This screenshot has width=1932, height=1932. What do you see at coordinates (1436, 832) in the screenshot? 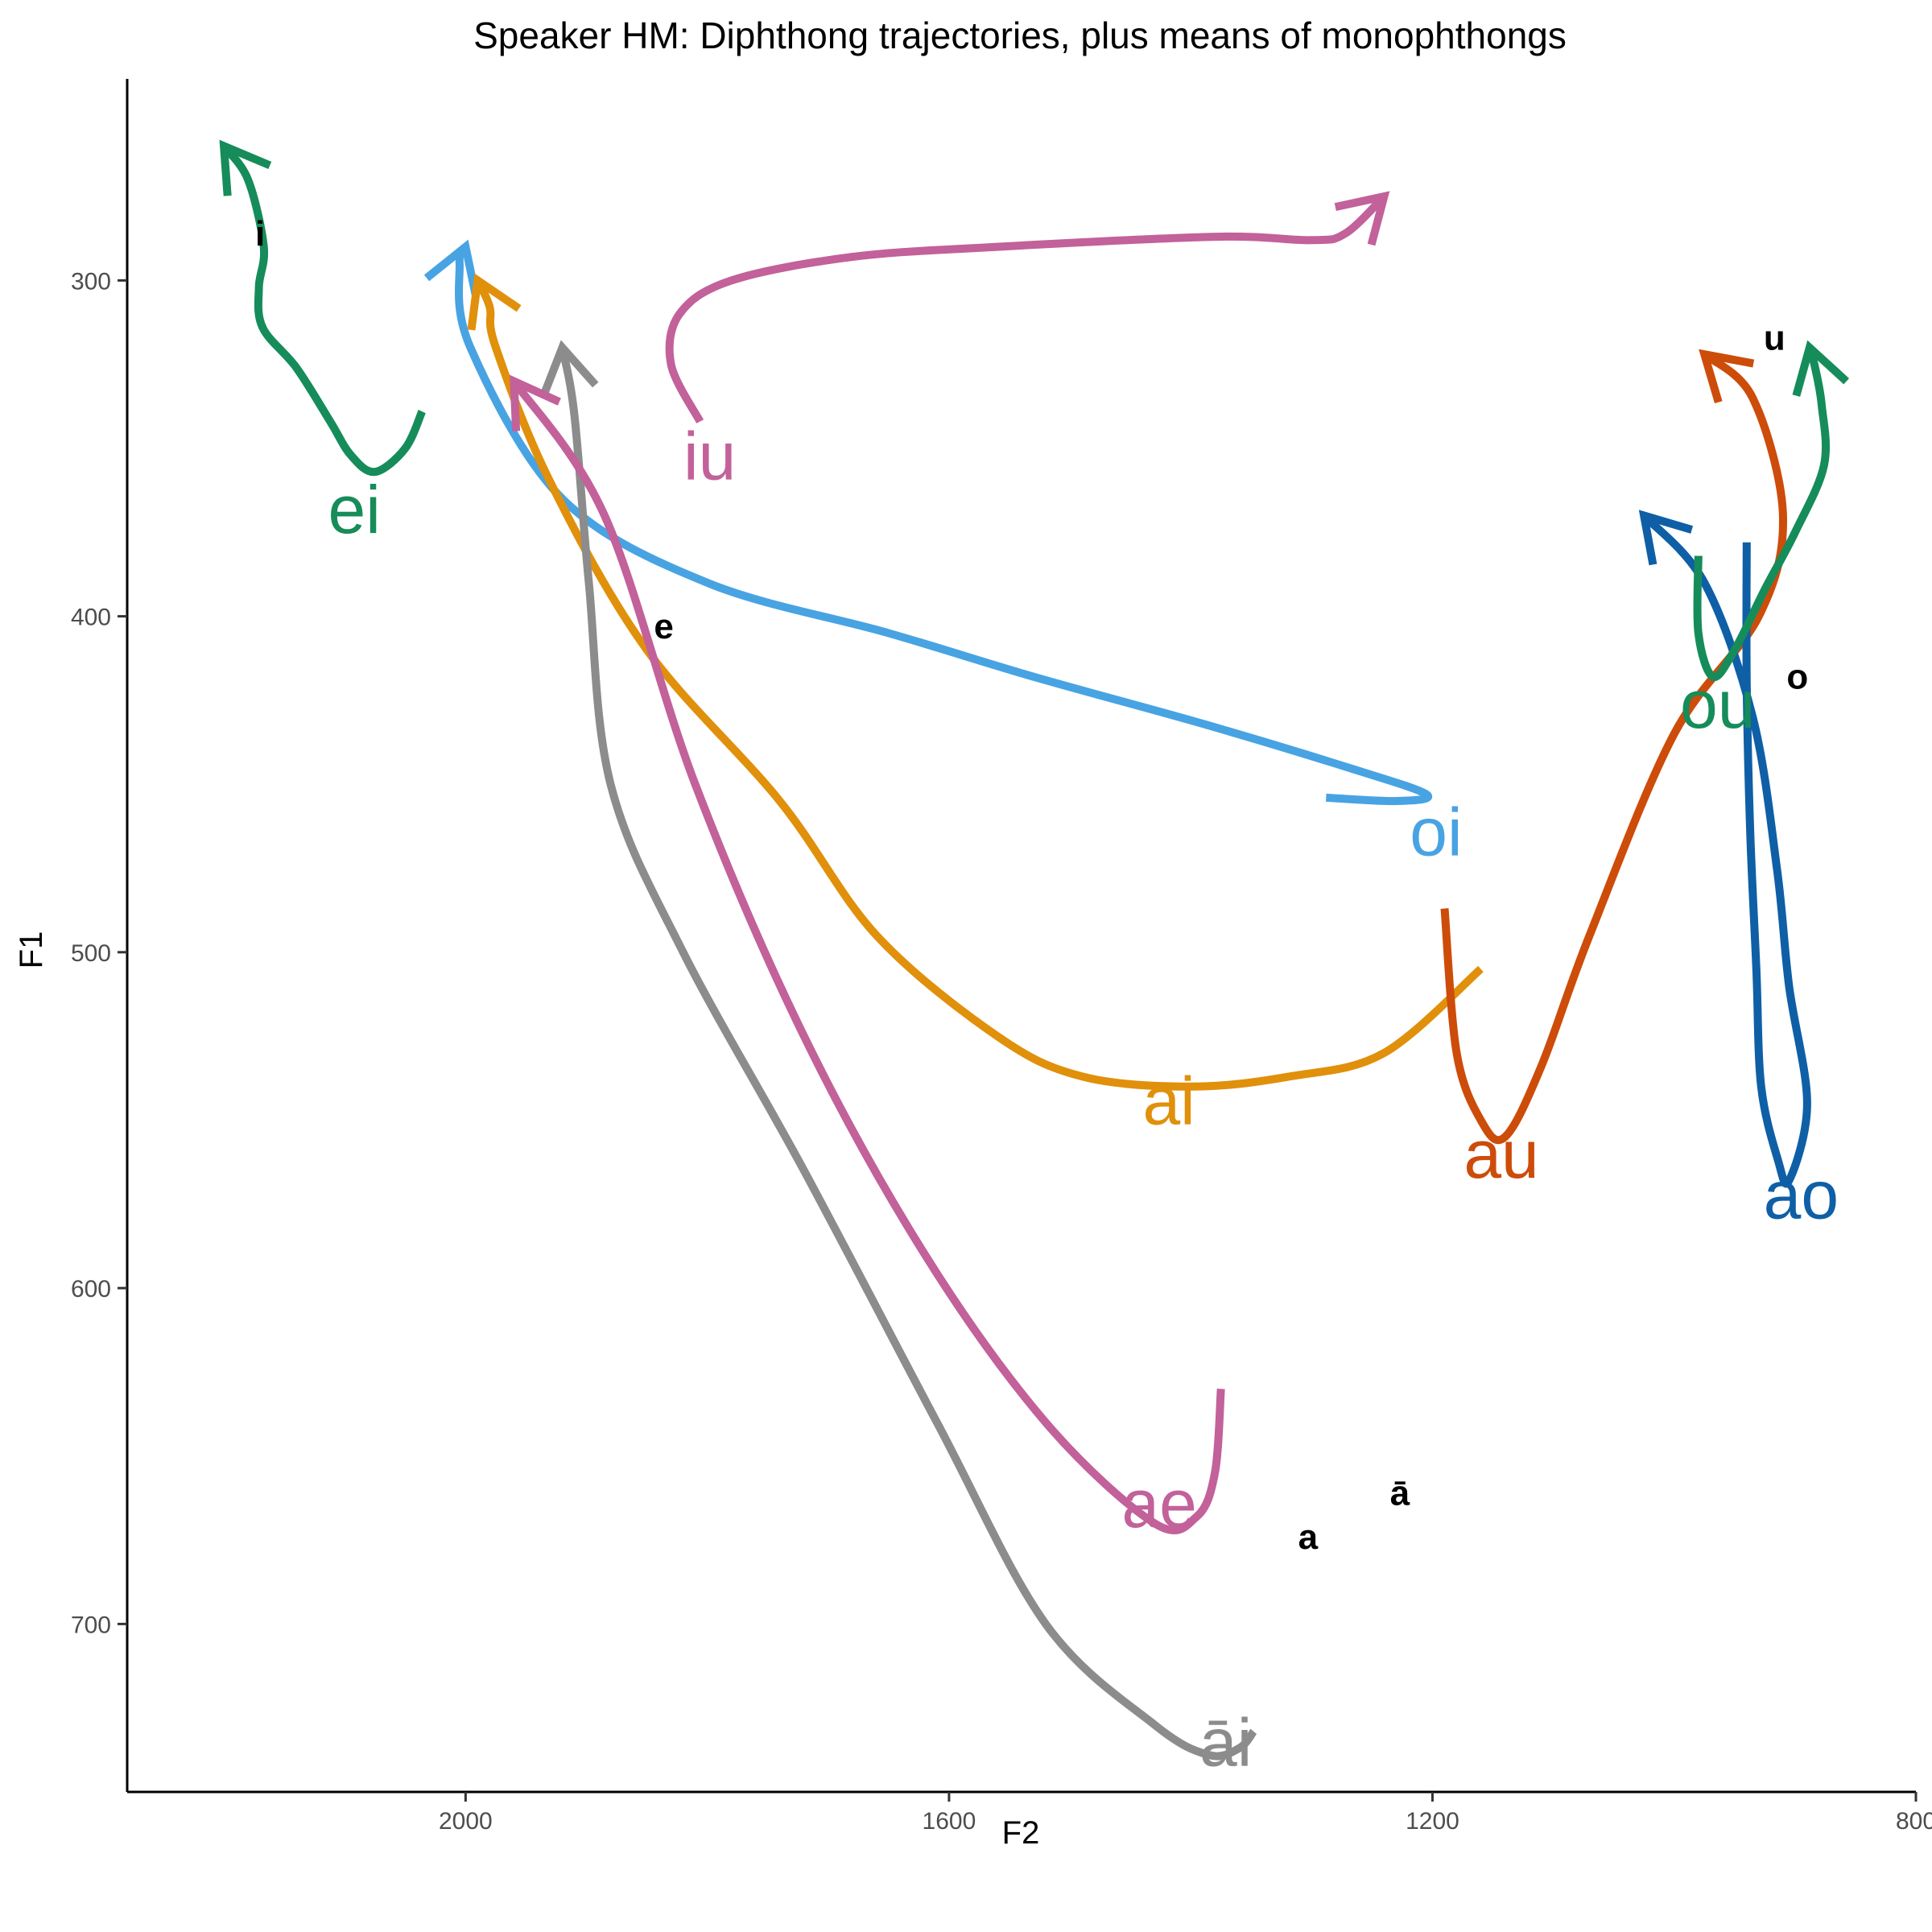
I see `diphthong-label: oi` at bounding box center [1436, 832].